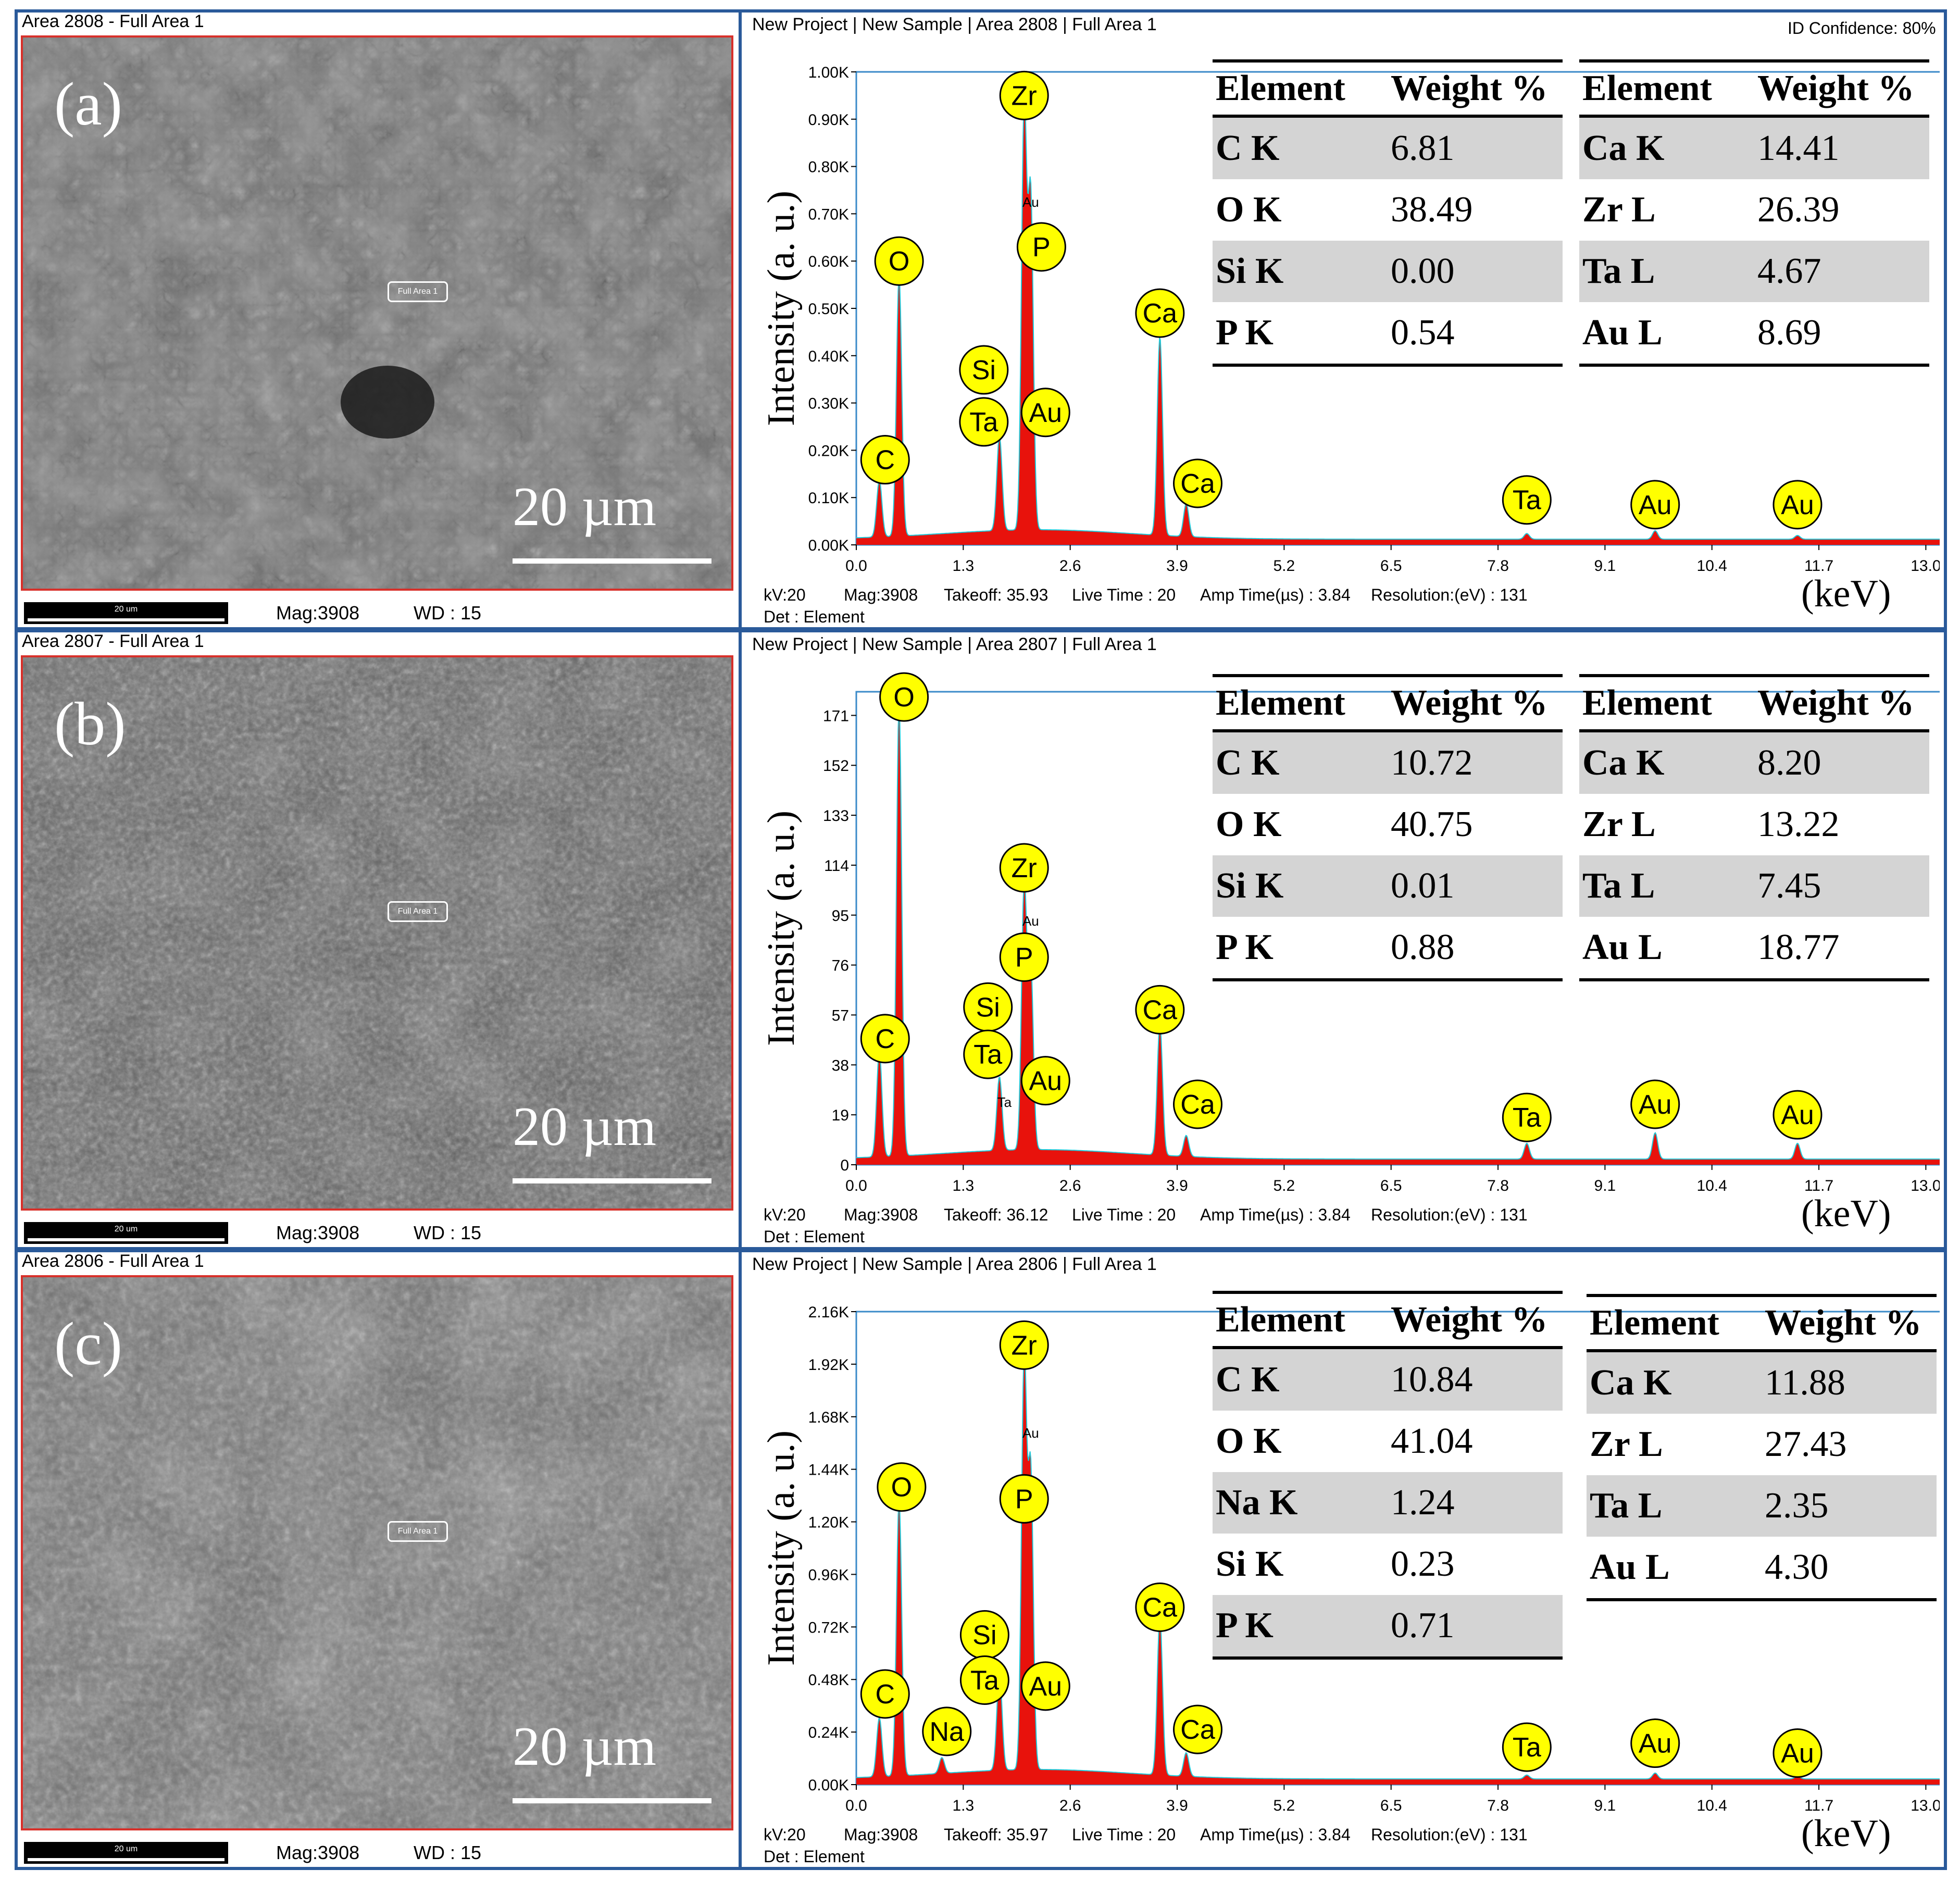 This screenshot has width=1960, height=1894. I want to click on spectrum-outline, so click(1398, 1563).